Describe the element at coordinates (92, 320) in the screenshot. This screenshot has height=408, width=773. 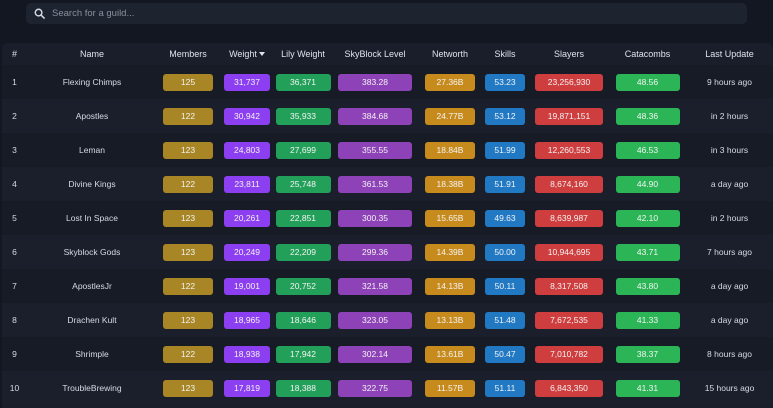
I see `cell-name: Drachen Kult` at that location.